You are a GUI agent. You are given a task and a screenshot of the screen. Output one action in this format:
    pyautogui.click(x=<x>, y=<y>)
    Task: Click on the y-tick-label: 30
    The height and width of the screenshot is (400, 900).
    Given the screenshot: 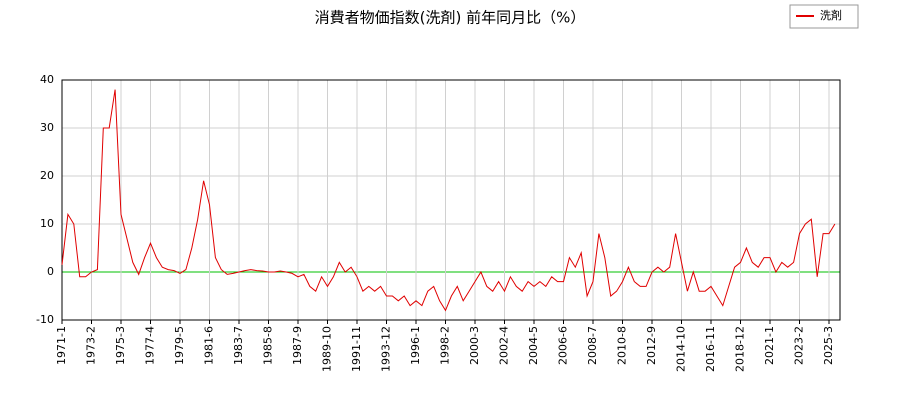 What is the action you would take?
    pyautogui.click(x=47, y=127)
    